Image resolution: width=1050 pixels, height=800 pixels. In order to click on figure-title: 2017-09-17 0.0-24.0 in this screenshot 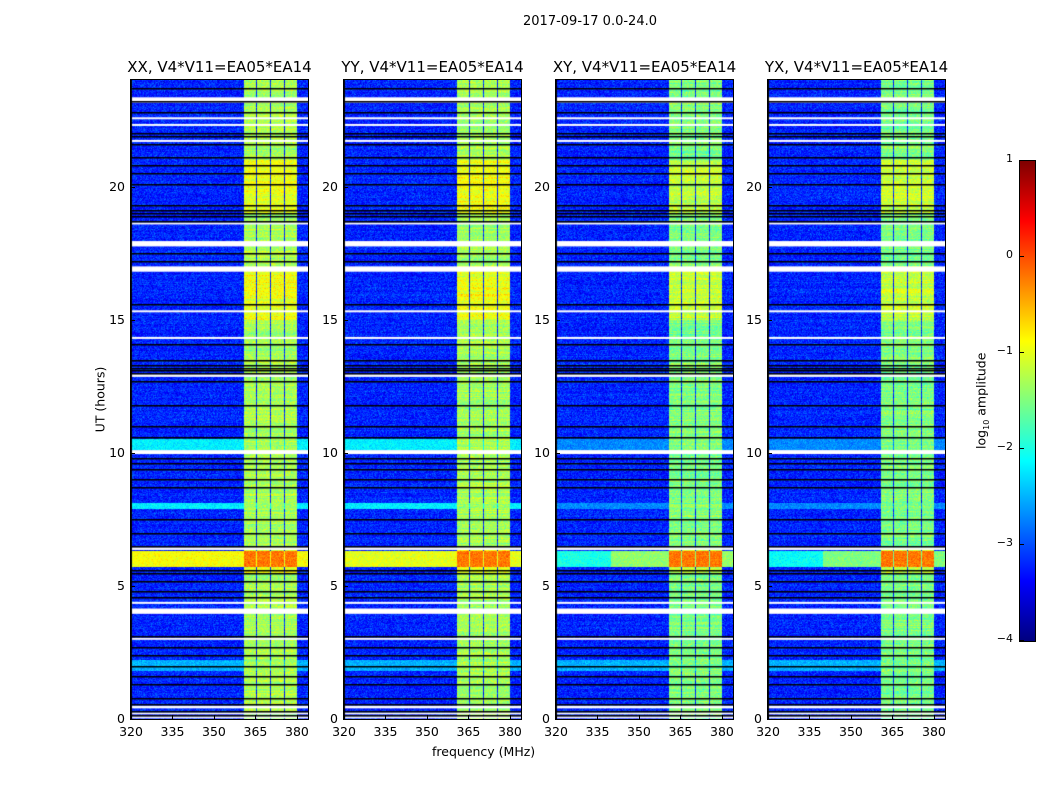, I will do `click(590, 21)`.